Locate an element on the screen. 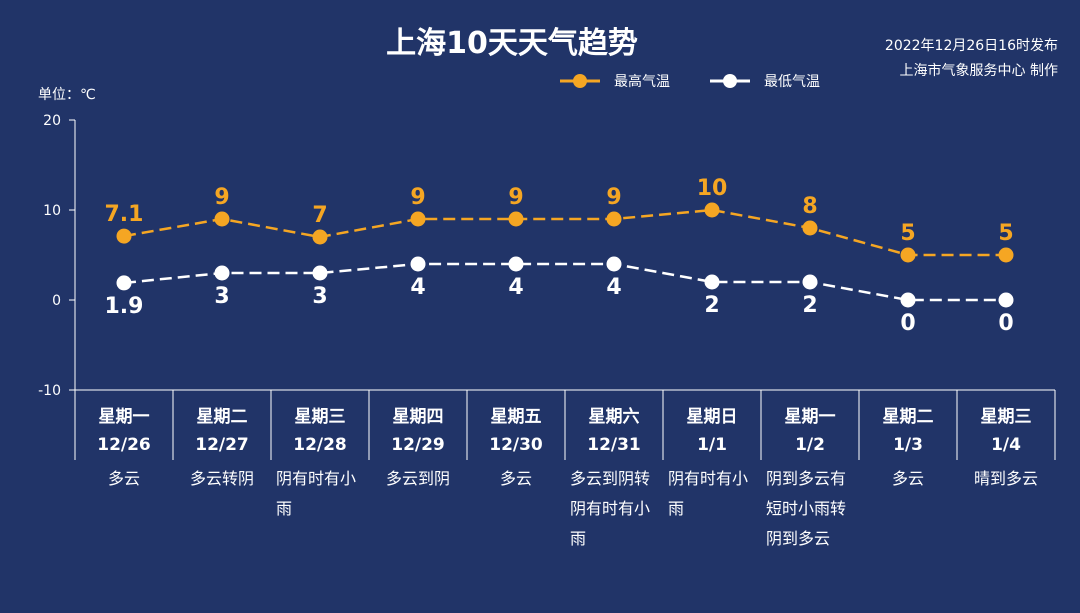  legend-low-label: 最低气温 is located at coordinates (792, 82).